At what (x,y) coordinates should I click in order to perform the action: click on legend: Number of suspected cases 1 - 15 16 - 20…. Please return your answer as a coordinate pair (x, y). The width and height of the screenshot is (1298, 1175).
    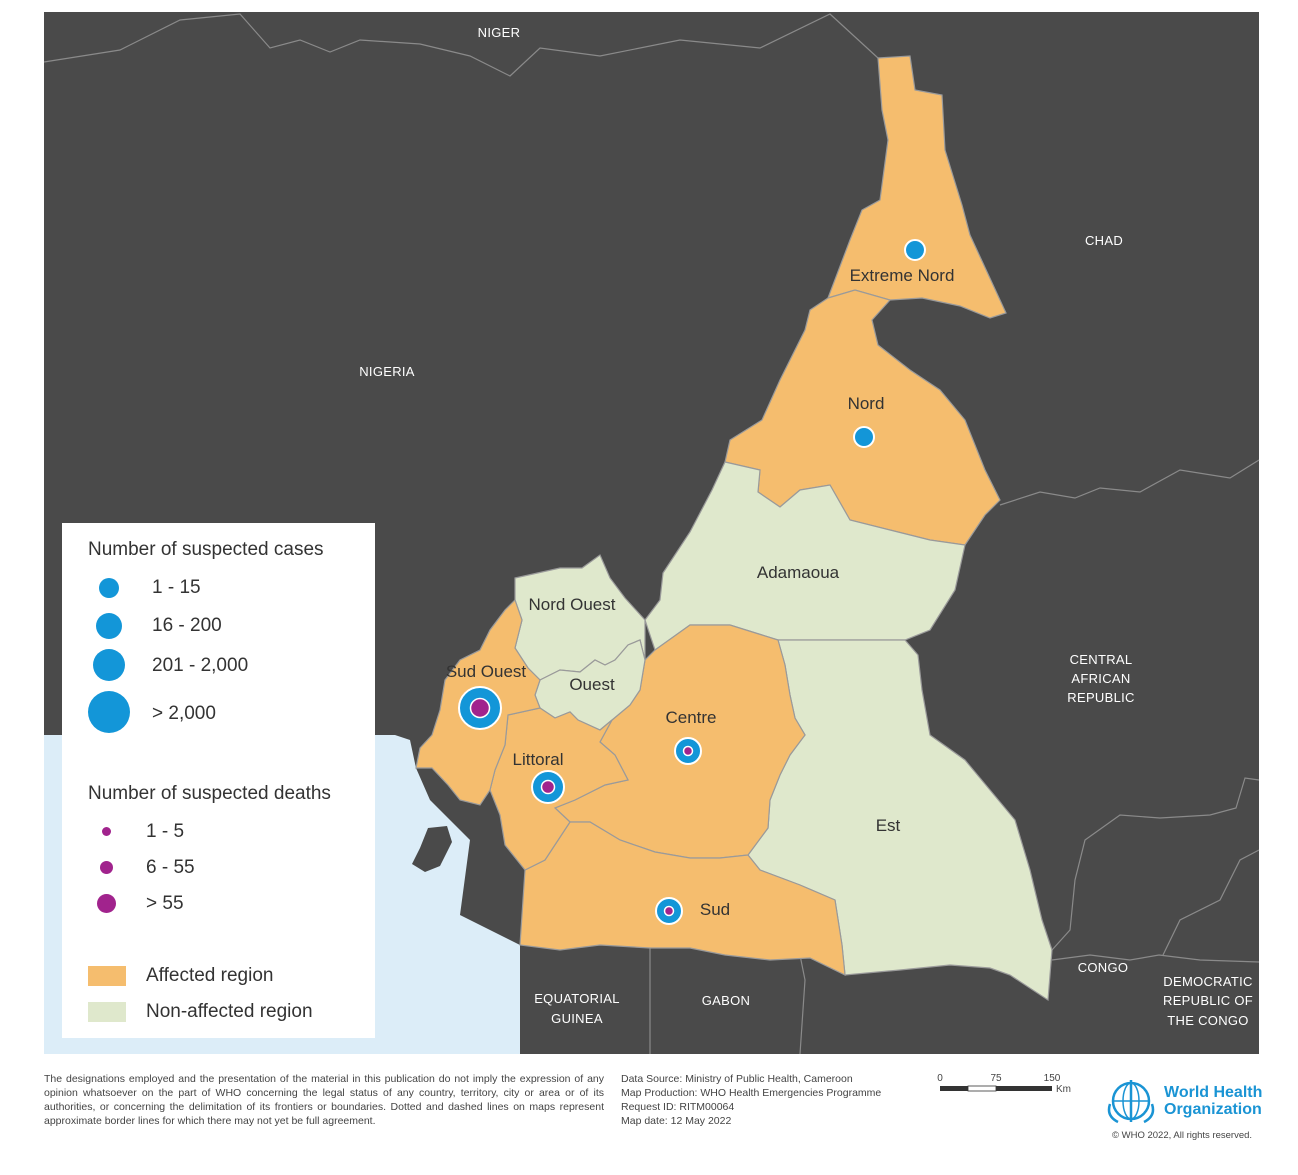
    Looking at the image, I should click on (218, 780).